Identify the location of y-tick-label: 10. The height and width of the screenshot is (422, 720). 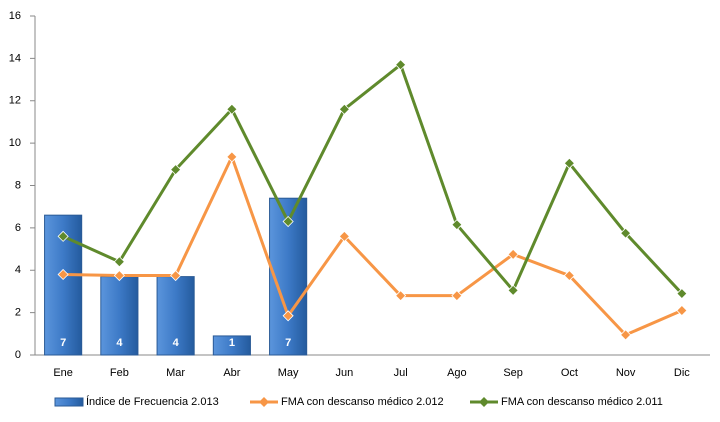
(15, 143).